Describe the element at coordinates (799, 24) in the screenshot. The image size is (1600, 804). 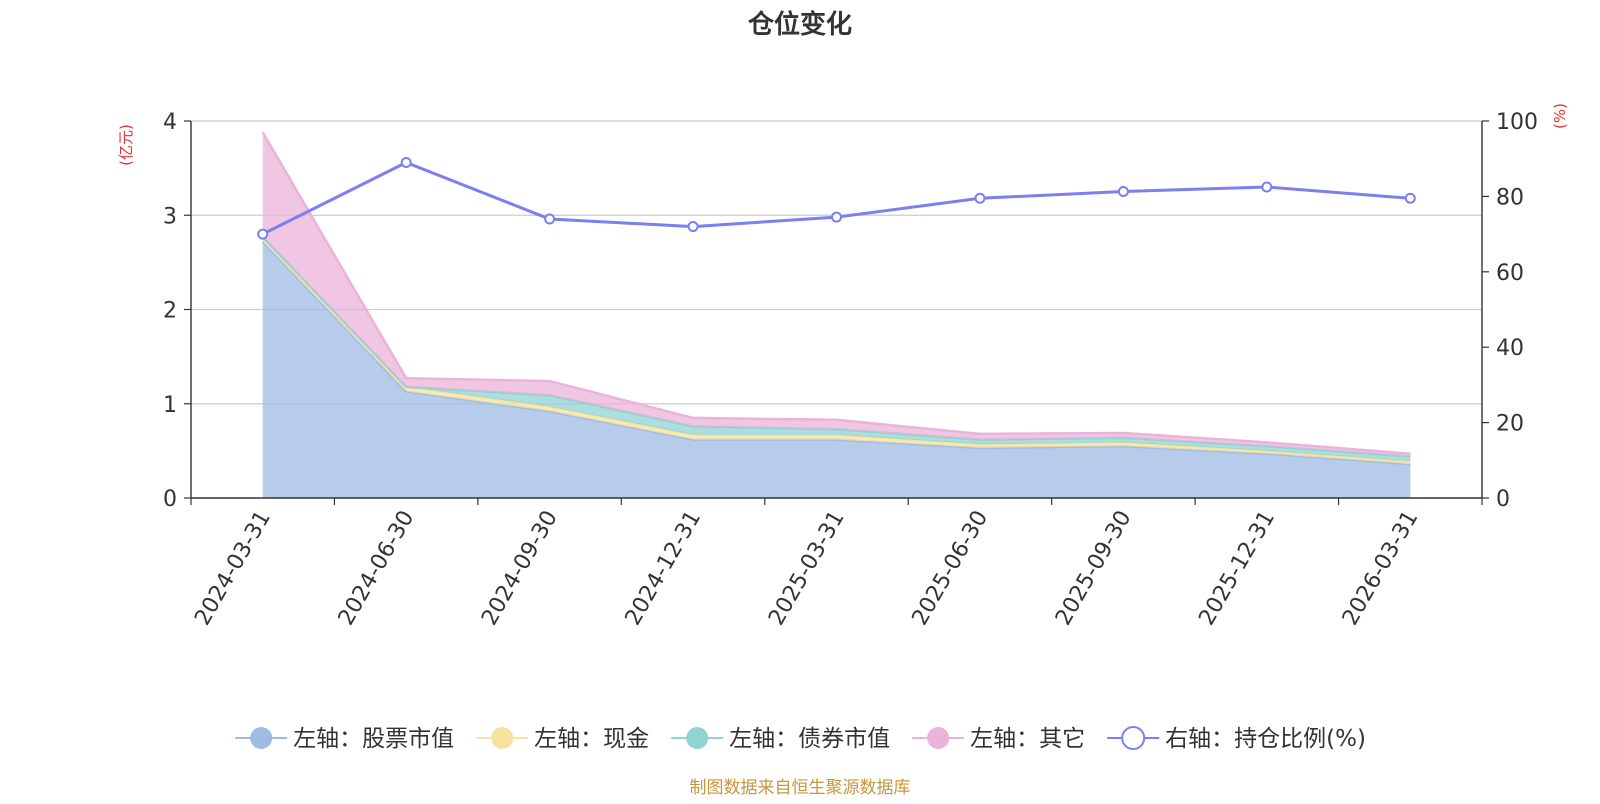
I see `chart-title: 仓位变化` at that location.